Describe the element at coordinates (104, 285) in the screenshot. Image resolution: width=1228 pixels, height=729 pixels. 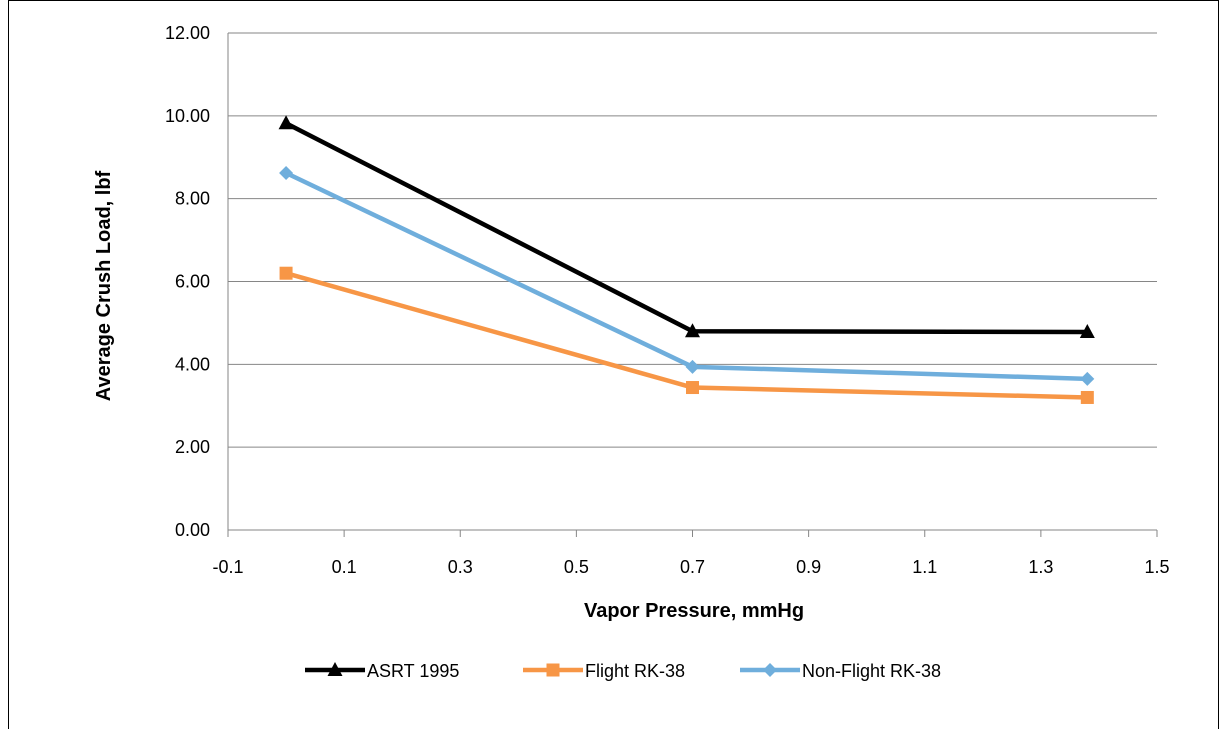
I see `y-axis-title: Average Crush Load, lbf` at that location.